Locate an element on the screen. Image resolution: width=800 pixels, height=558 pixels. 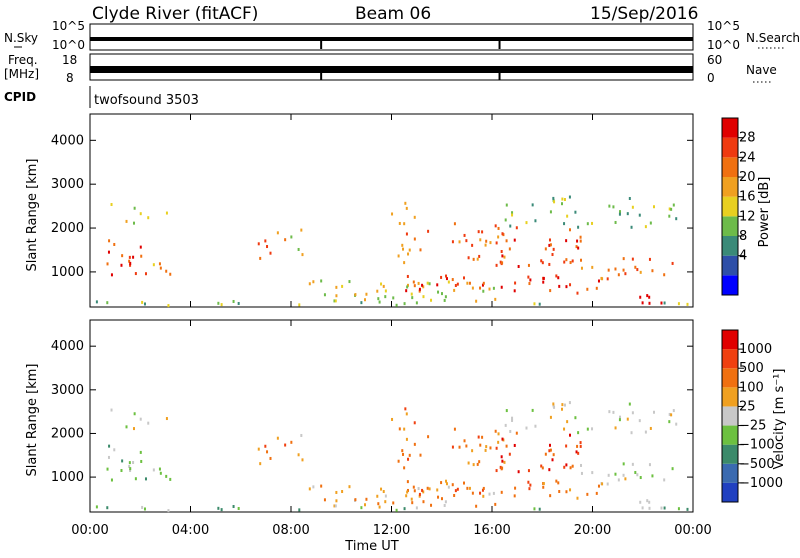
station-title: Clyde River (fitACF) is located at coordinates (175, 14).